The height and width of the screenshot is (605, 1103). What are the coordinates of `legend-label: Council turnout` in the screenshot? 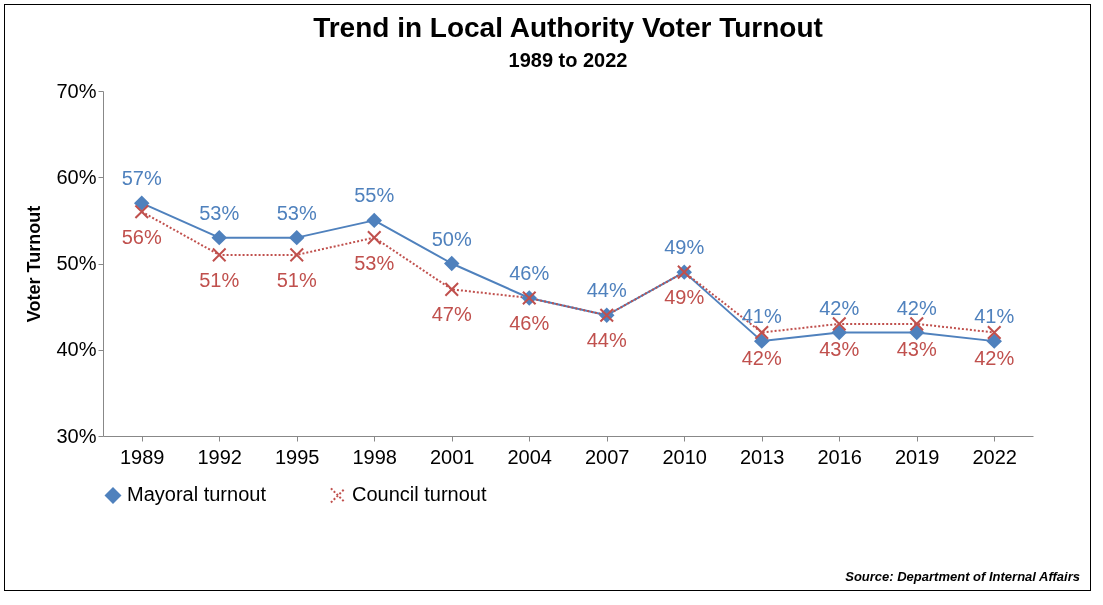 It's located at (419, 494).